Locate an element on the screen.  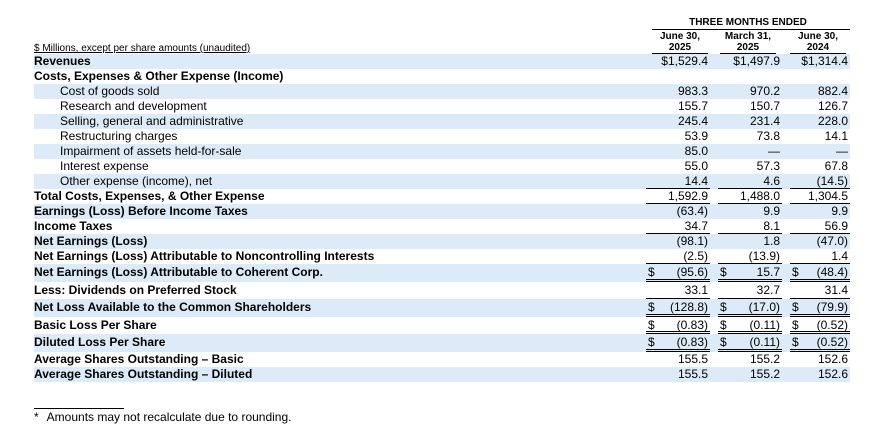
value-cell: 33.1 is located at coordinates (678, 290).